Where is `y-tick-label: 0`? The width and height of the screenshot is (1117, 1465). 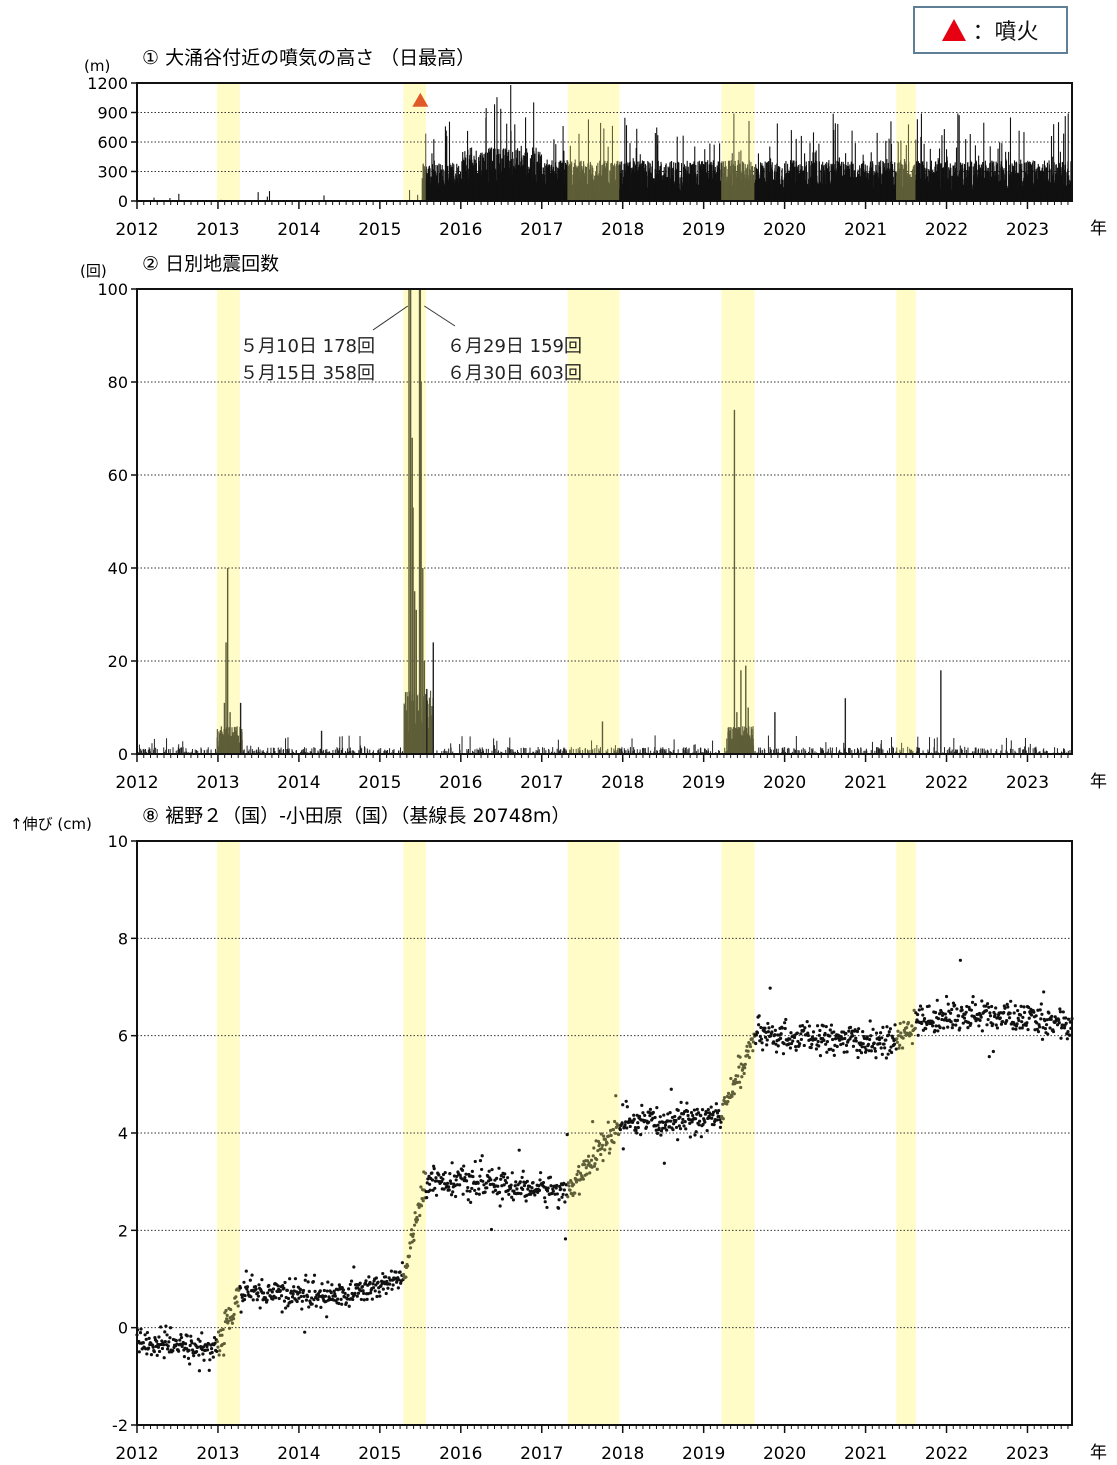 y-tick-label: 0 is located at coordinates (123, 754).